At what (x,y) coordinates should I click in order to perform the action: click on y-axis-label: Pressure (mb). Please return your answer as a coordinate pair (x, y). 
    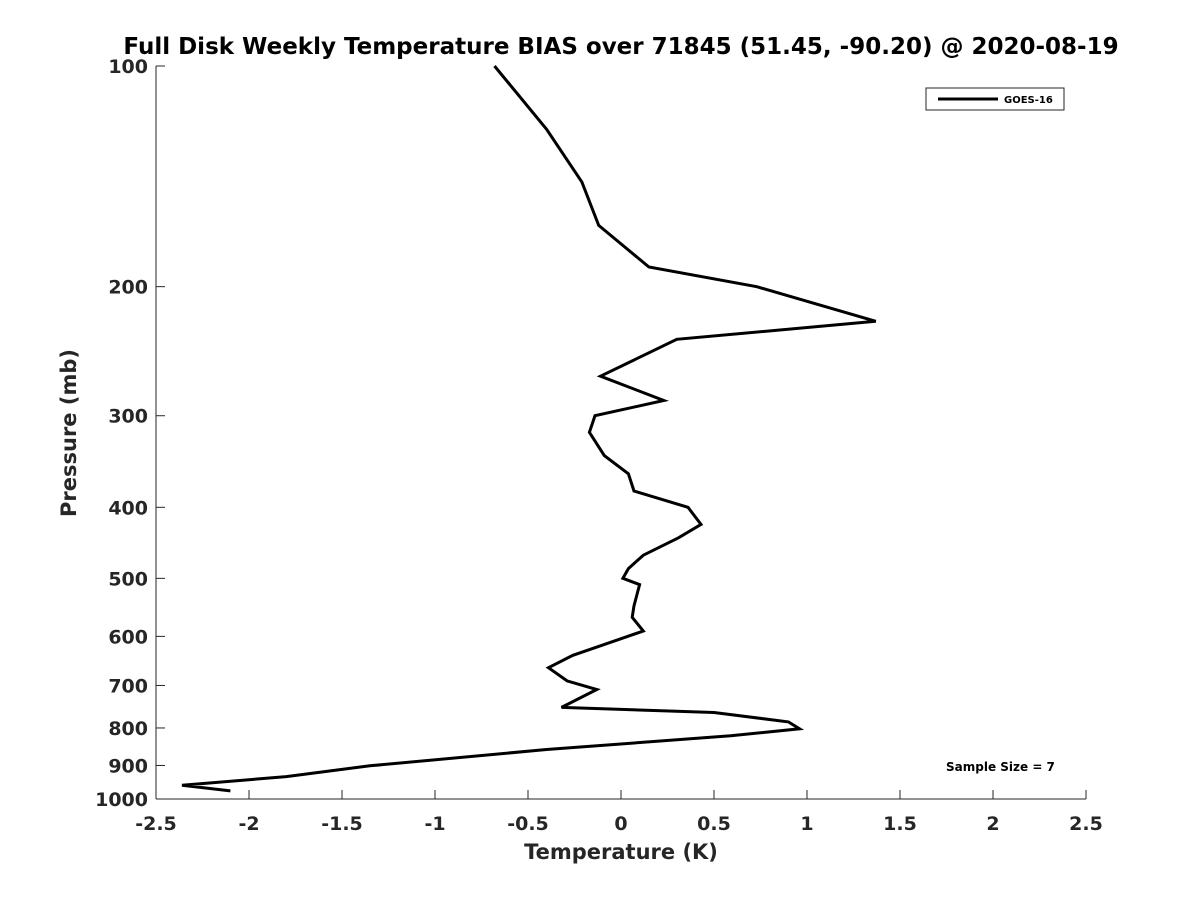
    Looking at the image, I should click on (69, 433).